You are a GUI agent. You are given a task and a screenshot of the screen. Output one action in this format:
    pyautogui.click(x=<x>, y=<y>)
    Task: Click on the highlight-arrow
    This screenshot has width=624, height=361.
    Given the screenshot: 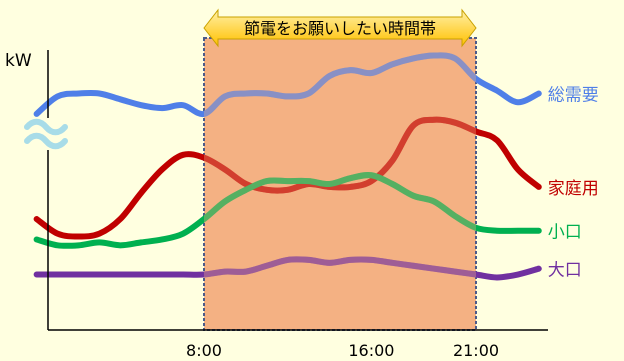 What is the action you would take?
    pyautogui.click(x=340, y=28)
    